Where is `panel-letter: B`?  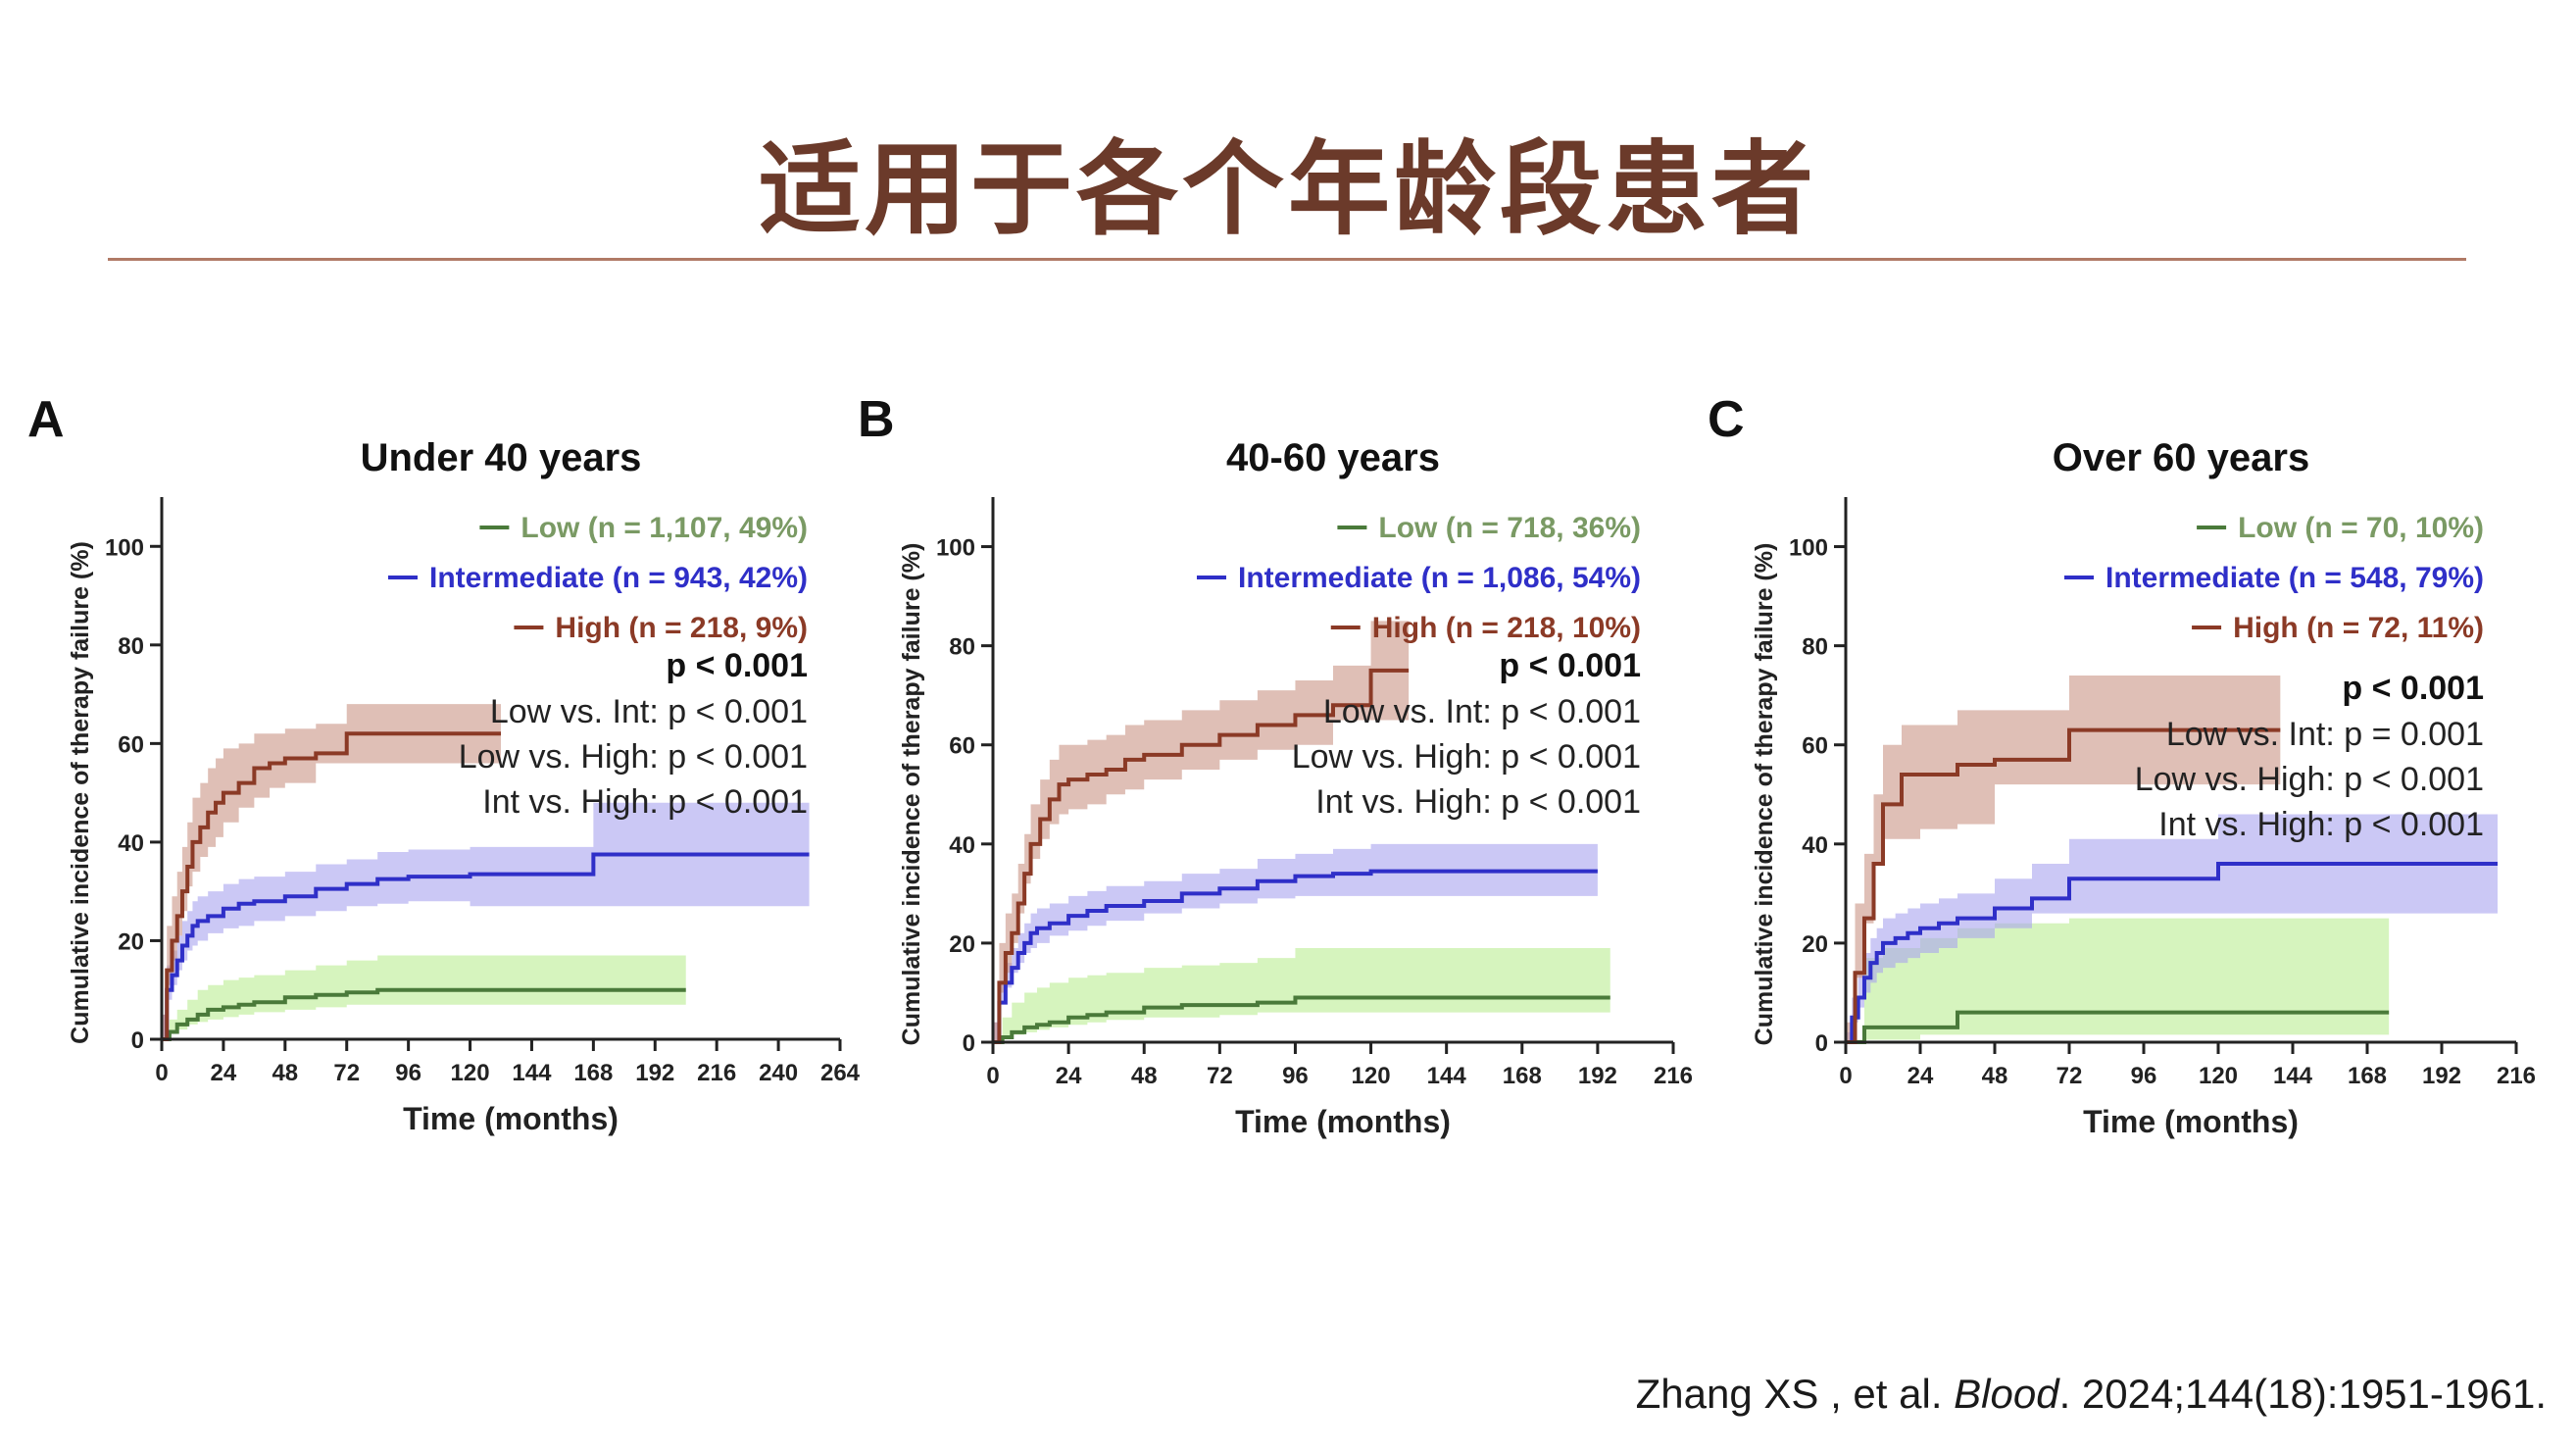
panel-letter: B is located at coordinates (876, 420).